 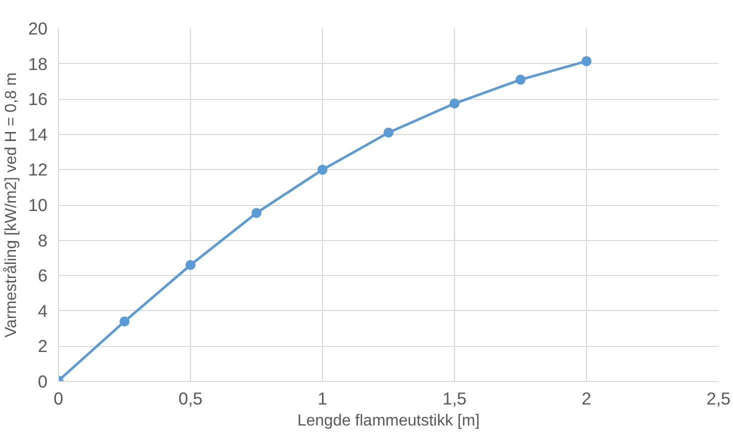 I want to click on x-tick-label: 1, so click(x=323, y=398).